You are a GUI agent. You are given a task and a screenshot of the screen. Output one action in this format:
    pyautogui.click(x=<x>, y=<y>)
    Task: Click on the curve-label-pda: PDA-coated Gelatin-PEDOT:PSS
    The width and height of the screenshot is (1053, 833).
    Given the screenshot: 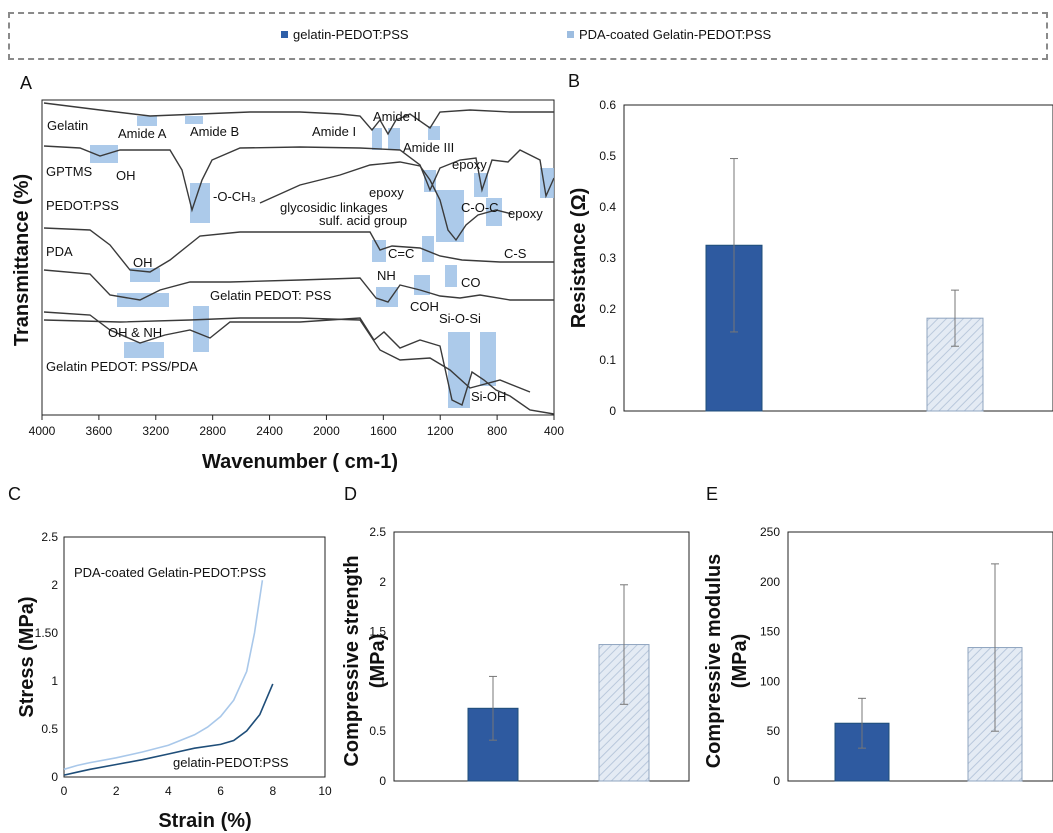 What is the action you would take?
    pyautogui.click(x=170, y=572)
    